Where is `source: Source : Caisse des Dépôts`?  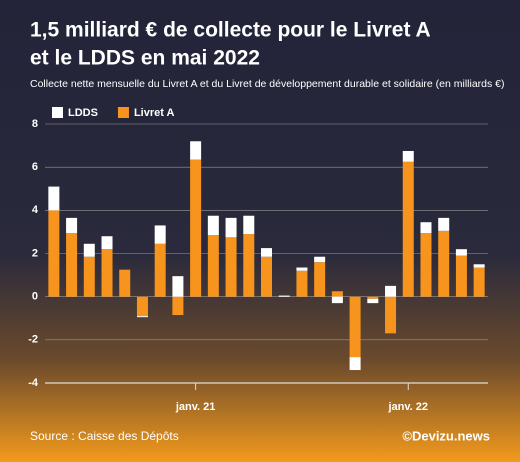
source: Source : Caisse des Dépôts is located at coordinates (104, 436).